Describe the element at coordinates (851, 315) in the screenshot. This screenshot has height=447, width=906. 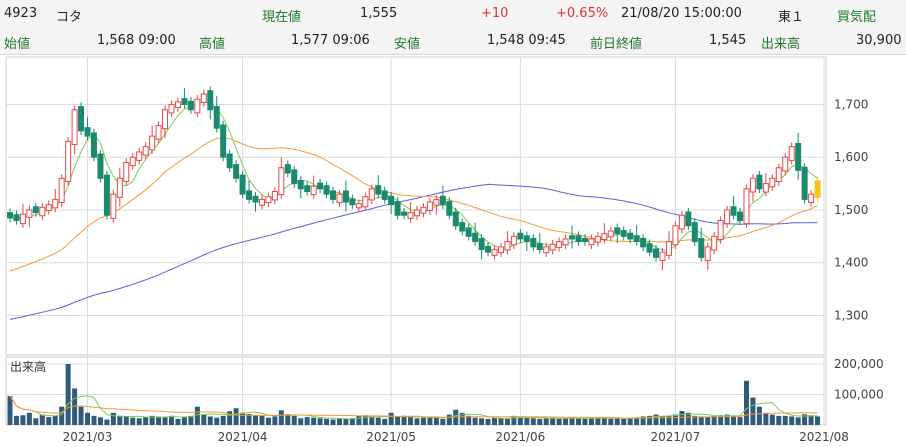
I see `price-tick-label: 1,300` at that location.